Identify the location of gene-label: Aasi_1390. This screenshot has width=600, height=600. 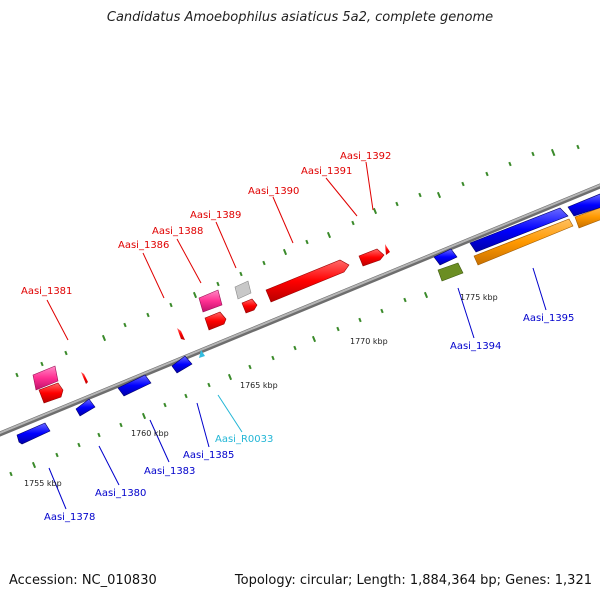
(273, 191).